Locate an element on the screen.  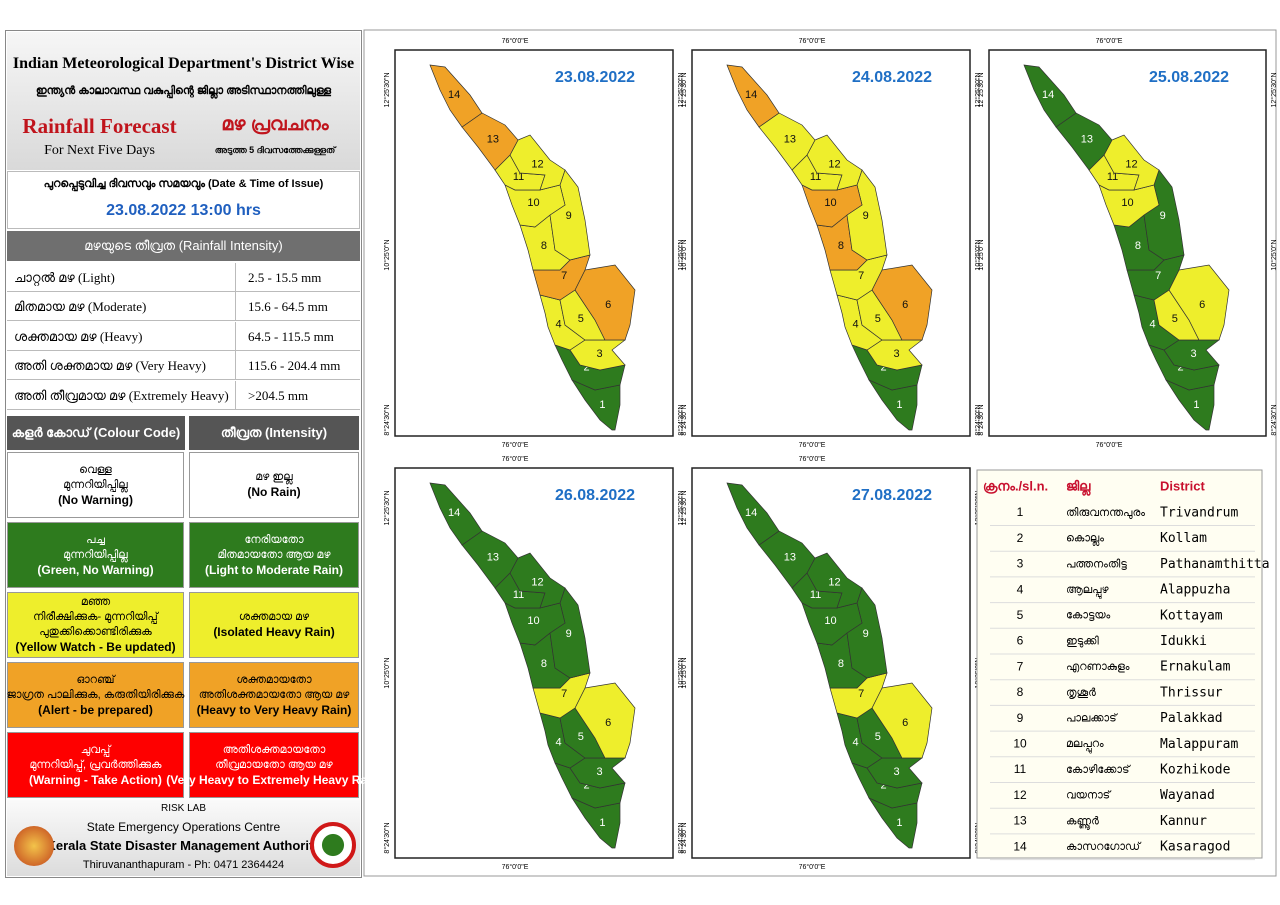
intensity-text: (Isolated Heavy Rain) is located at coordinates (274, 632).